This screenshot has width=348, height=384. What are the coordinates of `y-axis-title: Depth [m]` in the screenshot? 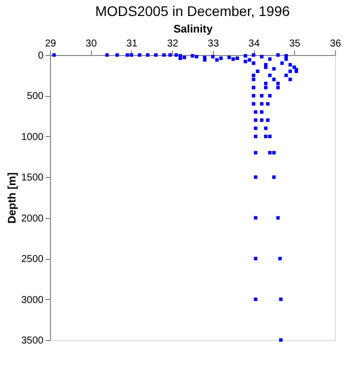 It's located at (12, 198).